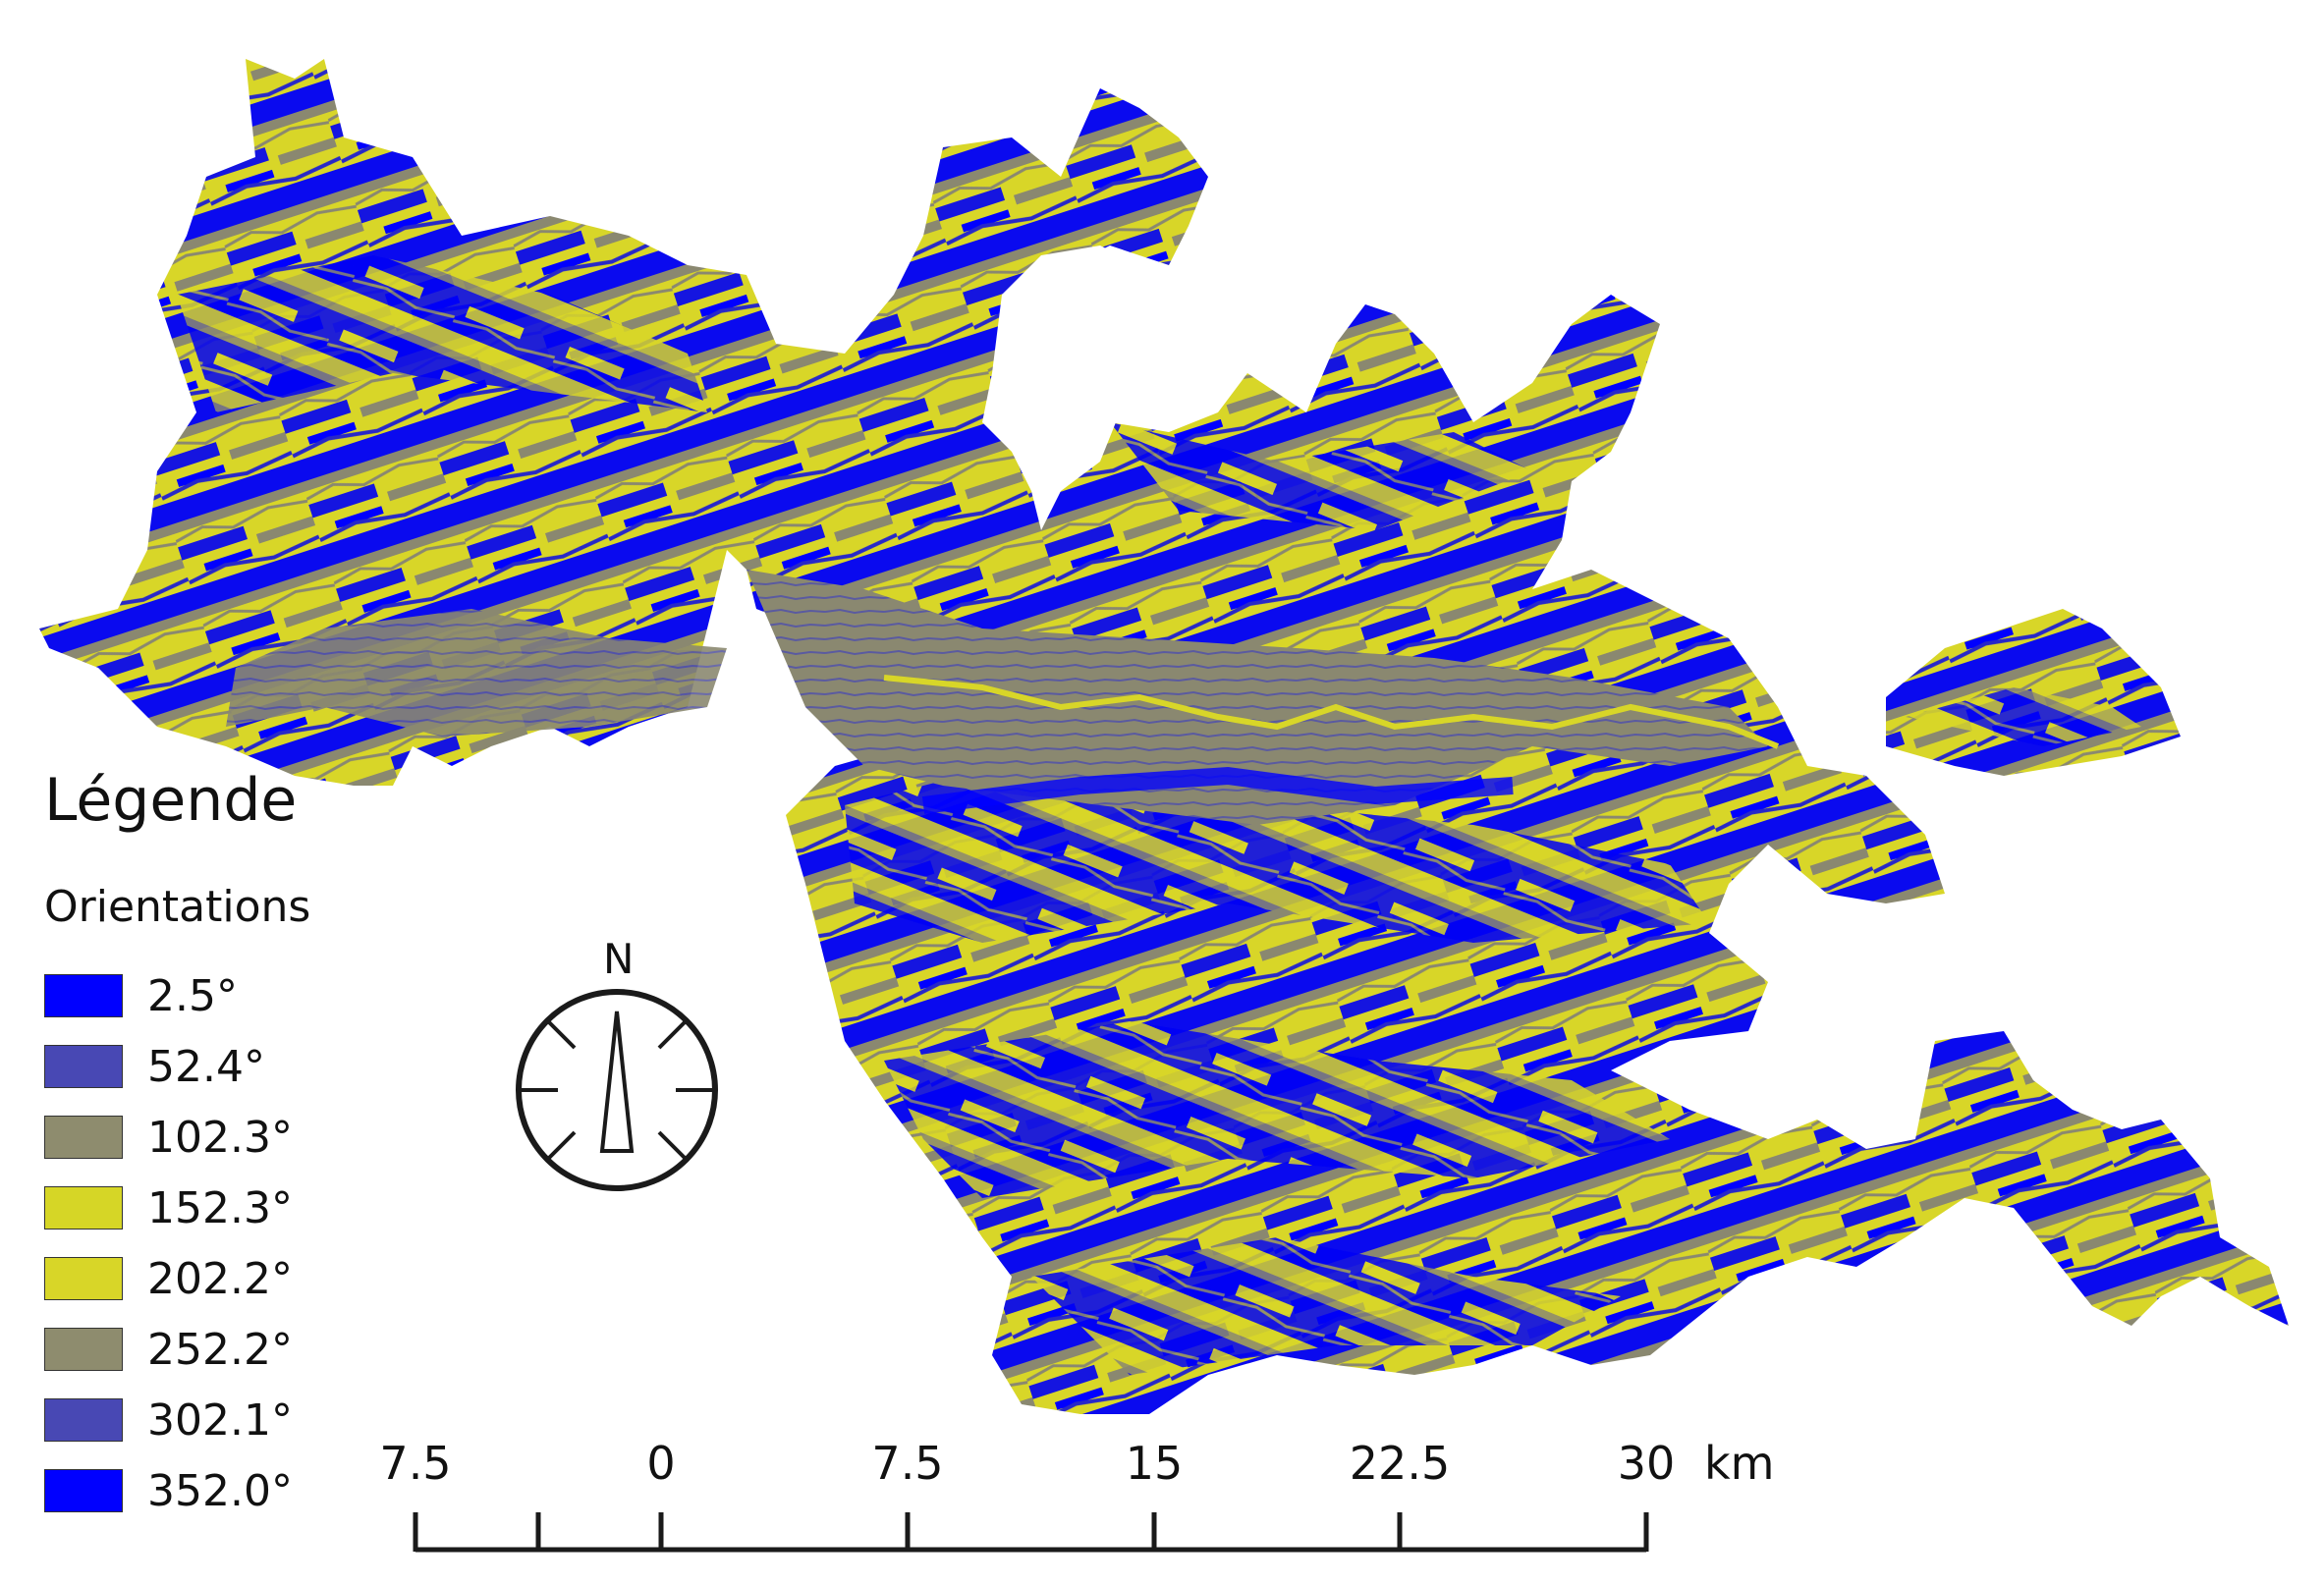 The width and height of the screenshot is (2324, 1585). Describe the element at coordinates (1740, 1463) in the screenshot. I see `scale-unit: km` at that location.